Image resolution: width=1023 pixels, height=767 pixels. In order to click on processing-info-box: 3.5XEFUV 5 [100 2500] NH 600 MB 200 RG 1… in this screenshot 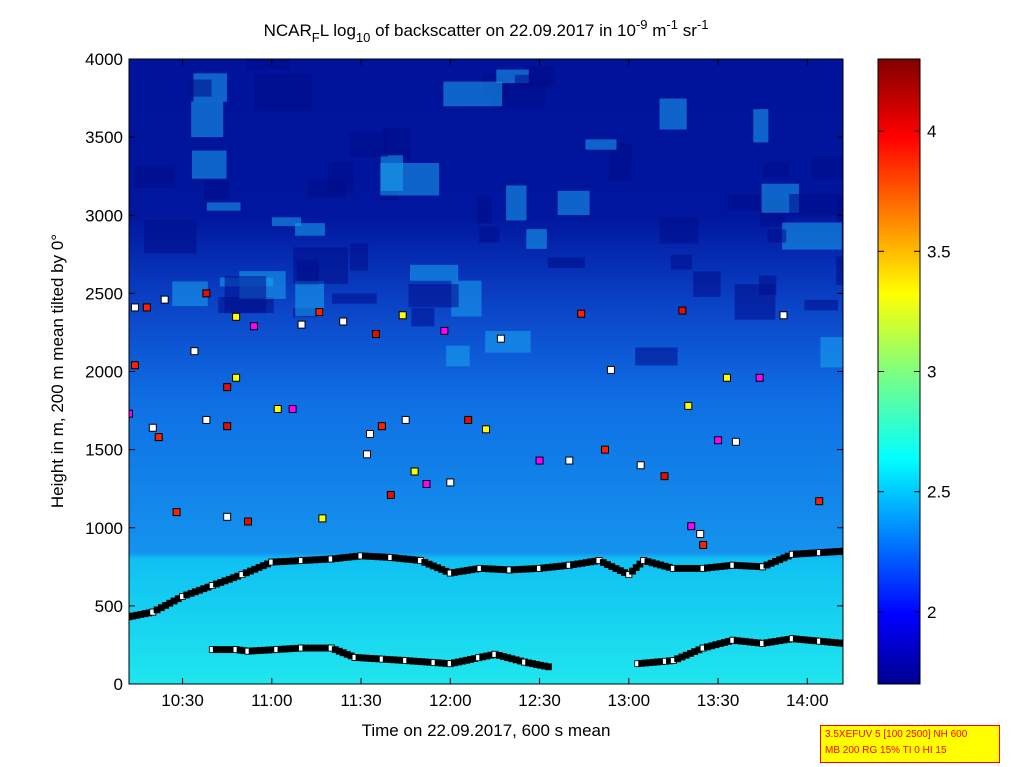, I will do `click(910, 744)`.